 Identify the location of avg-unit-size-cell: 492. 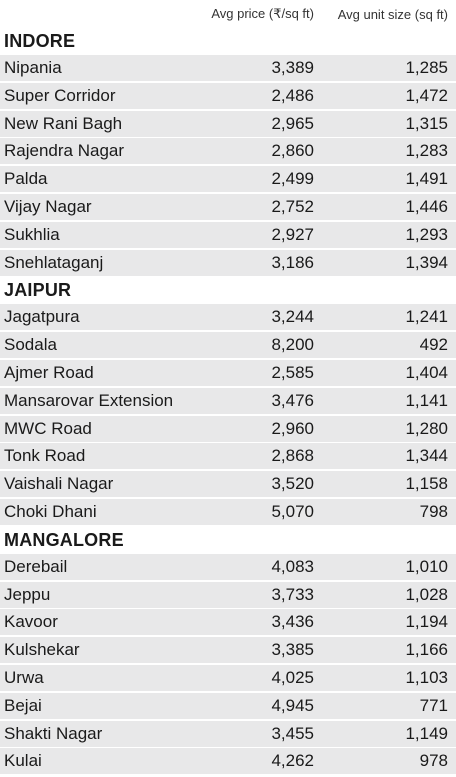
(433, 345).